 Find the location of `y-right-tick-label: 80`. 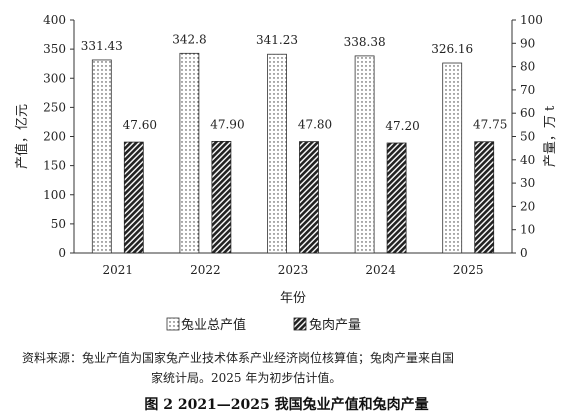

y-right-tick-label: 80 is located at coordinates (527, 67).